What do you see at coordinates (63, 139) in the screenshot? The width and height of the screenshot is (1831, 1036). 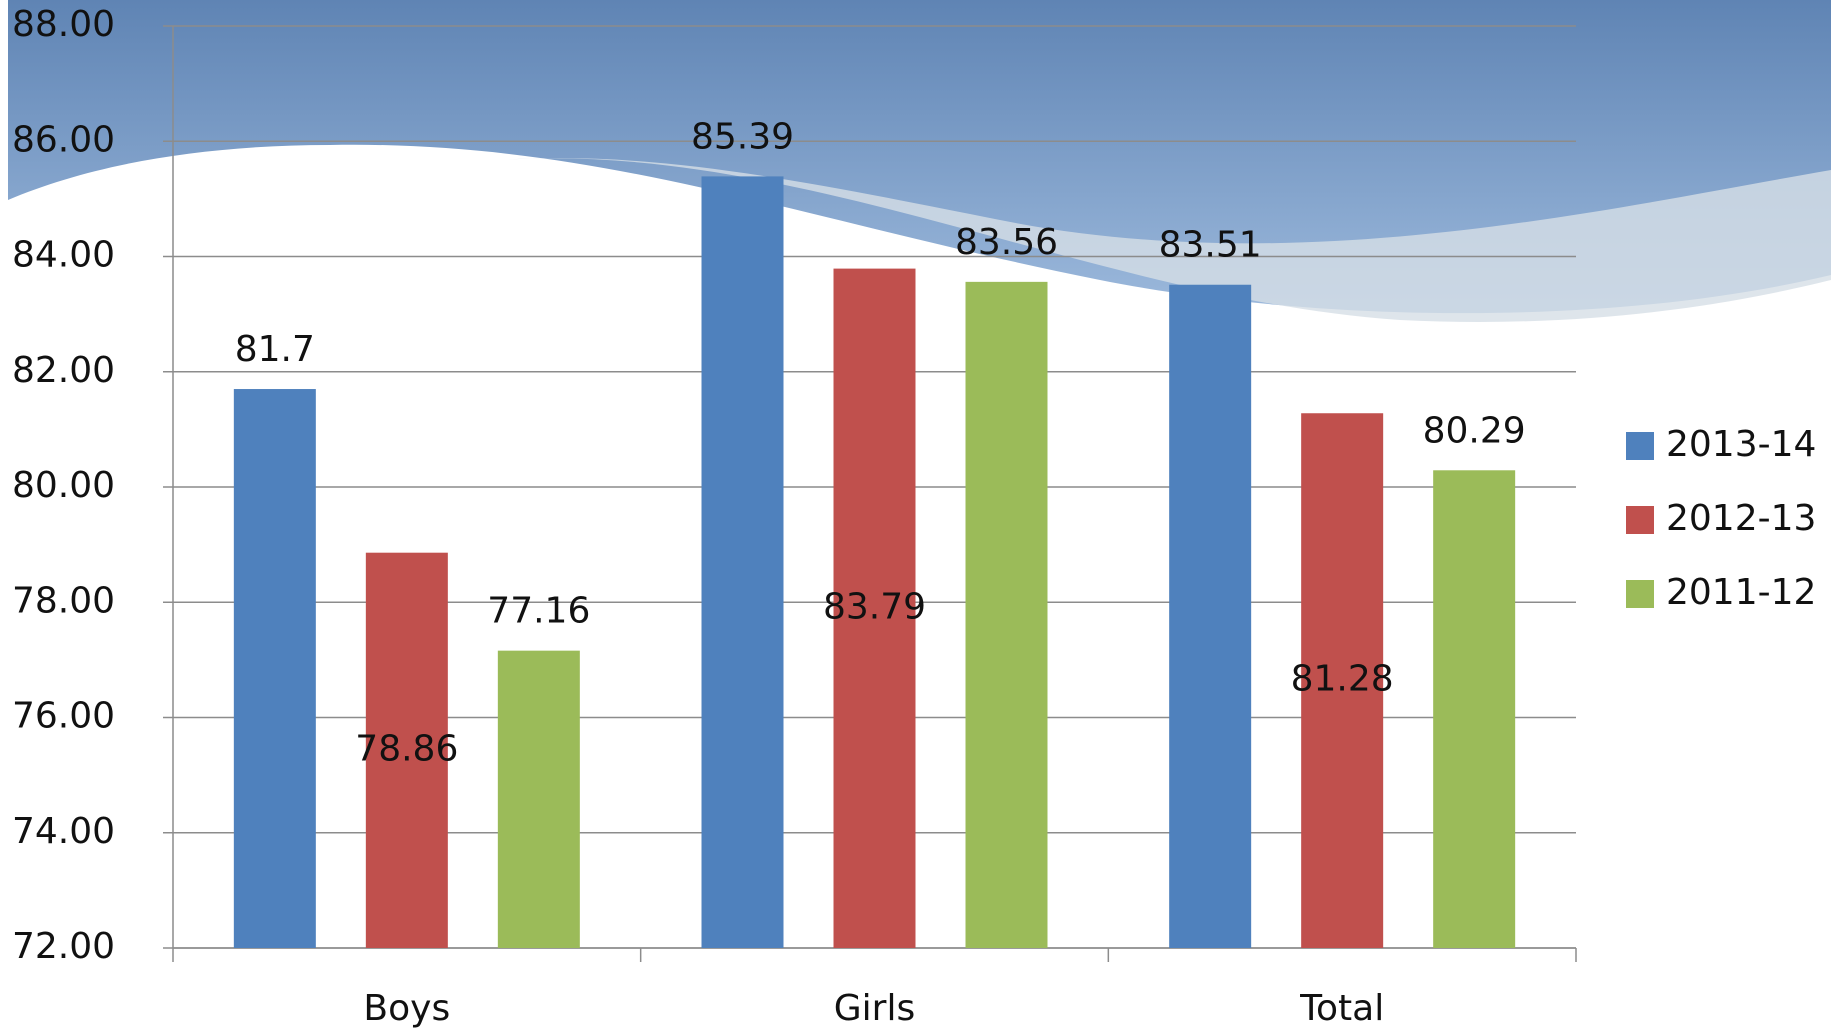 I see `y-tick-label: 86.00` at bounding box center [63, 139].